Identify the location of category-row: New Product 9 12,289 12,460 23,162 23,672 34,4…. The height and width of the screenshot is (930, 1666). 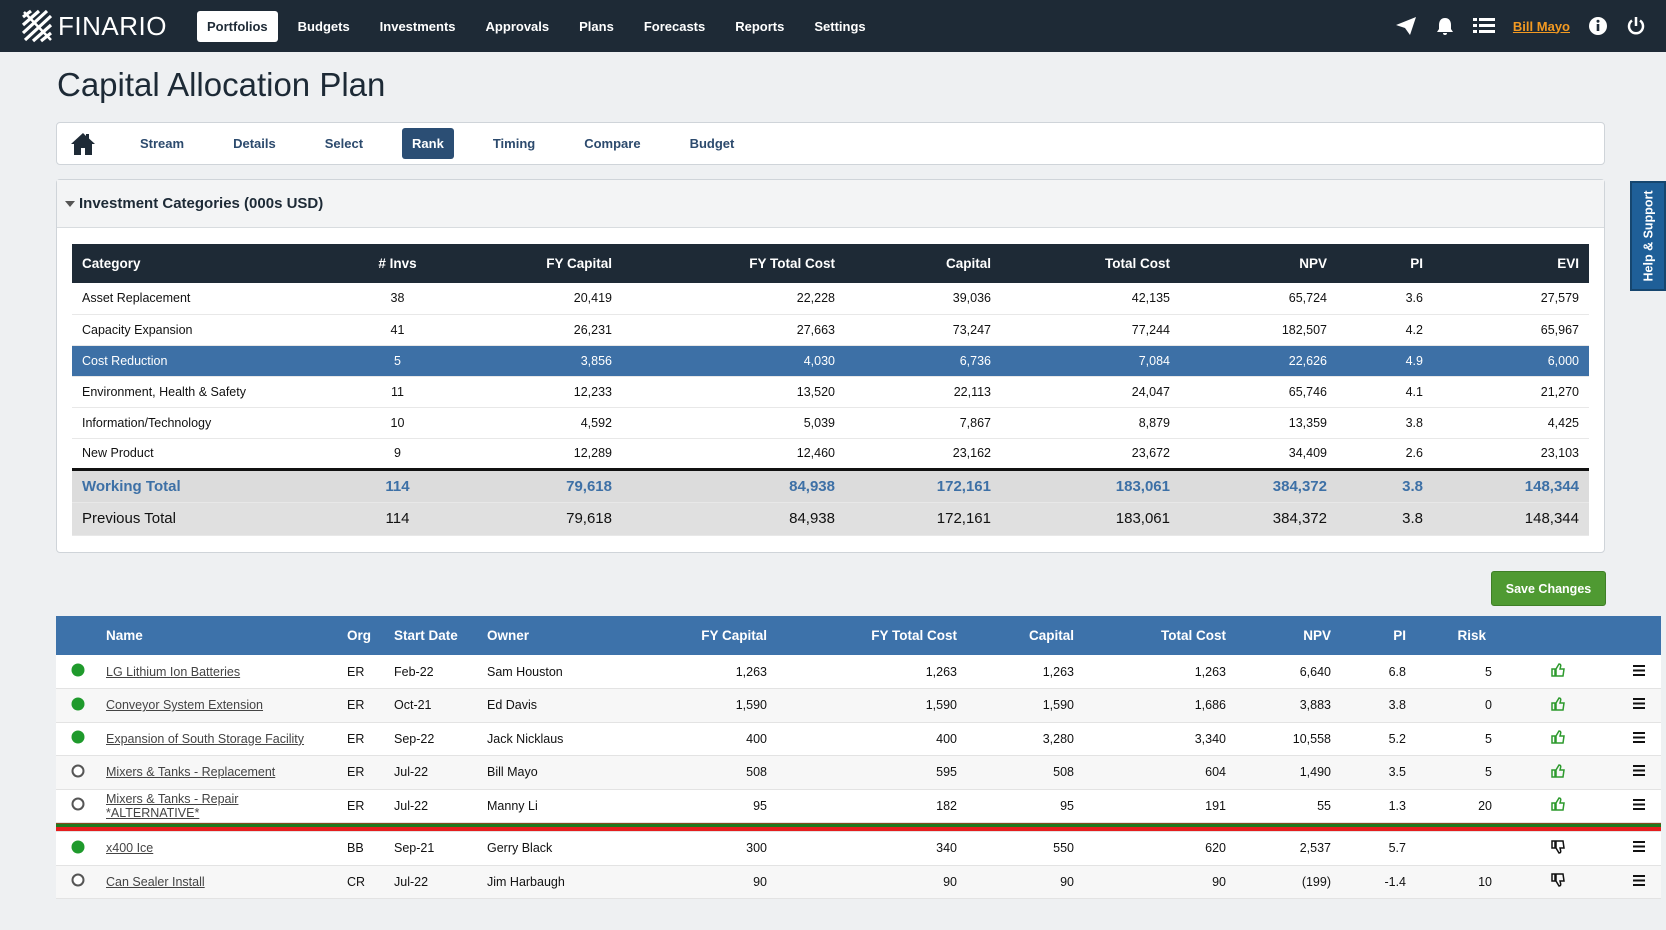
(830, 454).